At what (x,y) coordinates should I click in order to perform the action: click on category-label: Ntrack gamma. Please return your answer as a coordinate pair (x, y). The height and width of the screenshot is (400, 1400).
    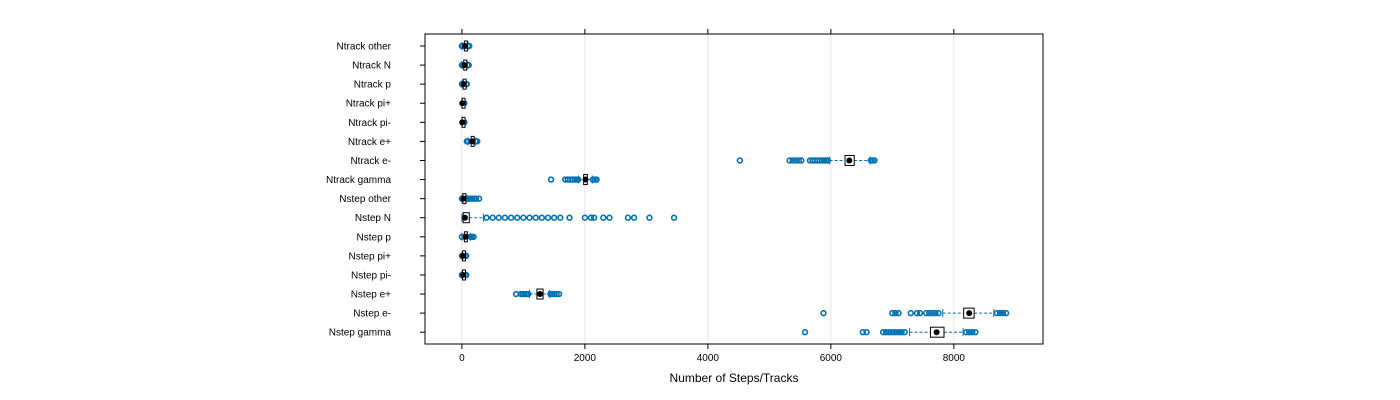
    Looking at the image, I should click on (358, 180).